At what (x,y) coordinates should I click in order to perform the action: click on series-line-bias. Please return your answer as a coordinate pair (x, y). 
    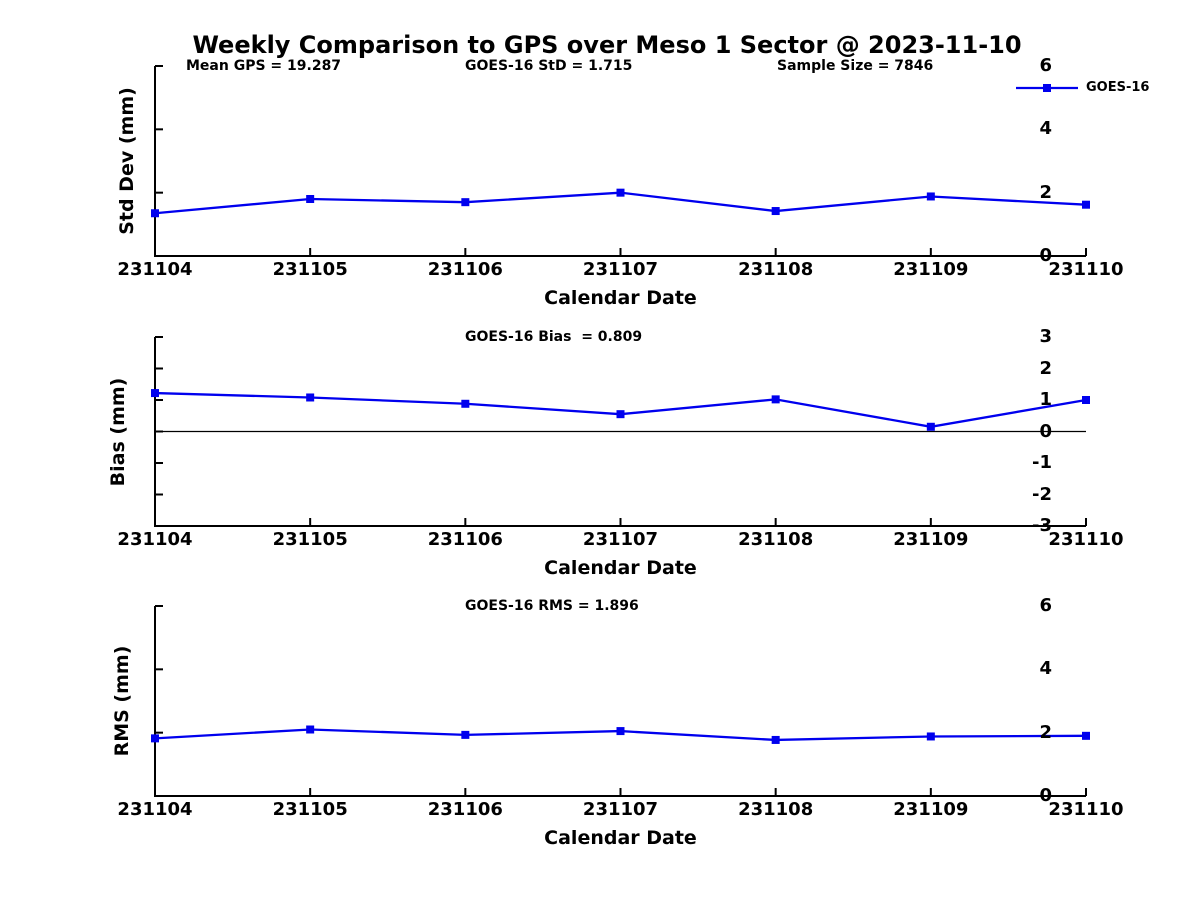
    Looking at the image, I should click on (620, 409).